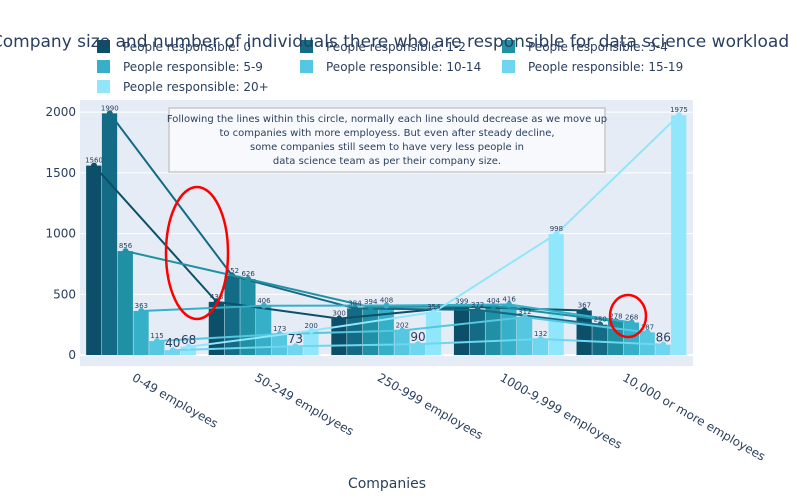 The height and width of the screenshot is (500, 789). What do you see at coordinates (615, 316) in the screenshot?
I see `bar-value-label: 278` at bounding box center [615, 316].